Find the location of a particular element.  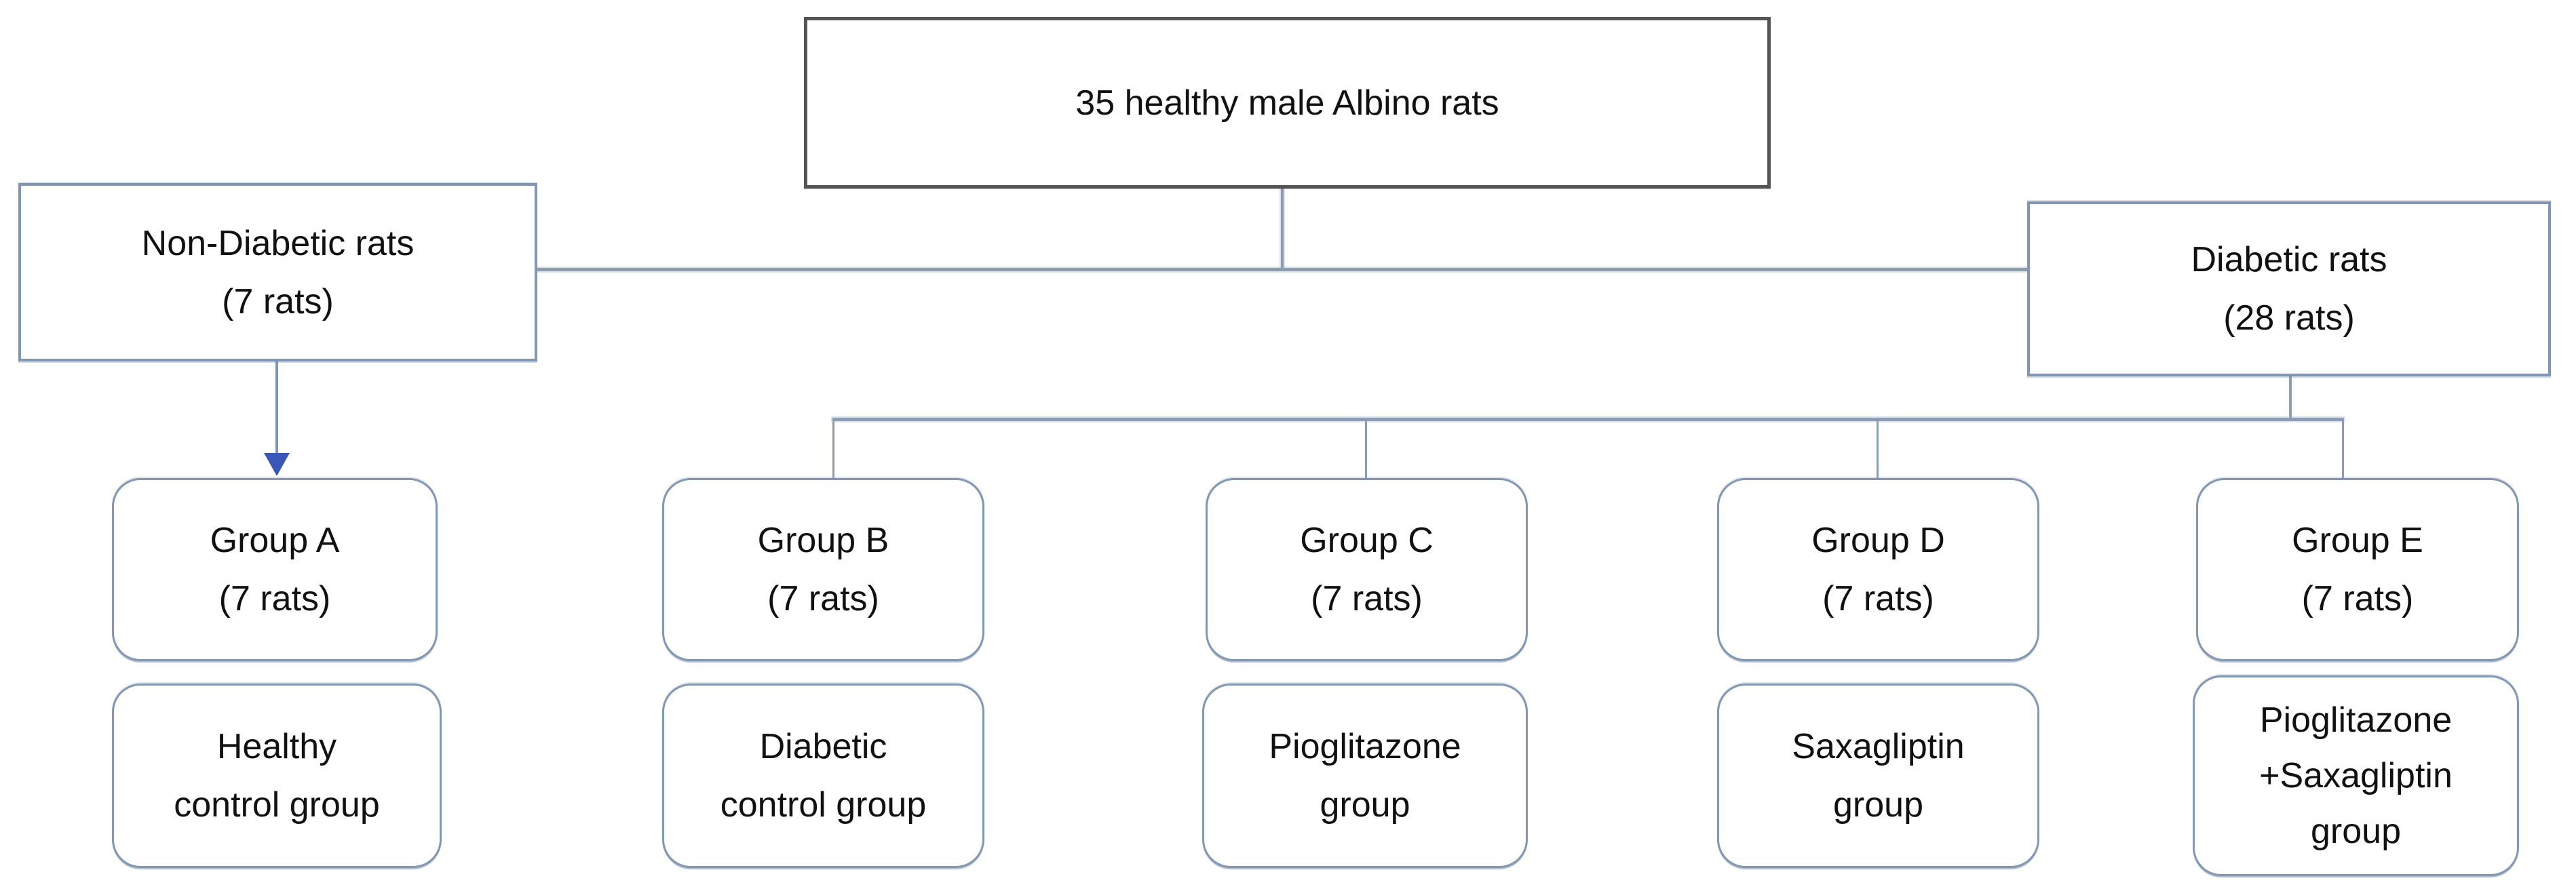

arrow-shaft-group-a is located at coordinates (276, 408).